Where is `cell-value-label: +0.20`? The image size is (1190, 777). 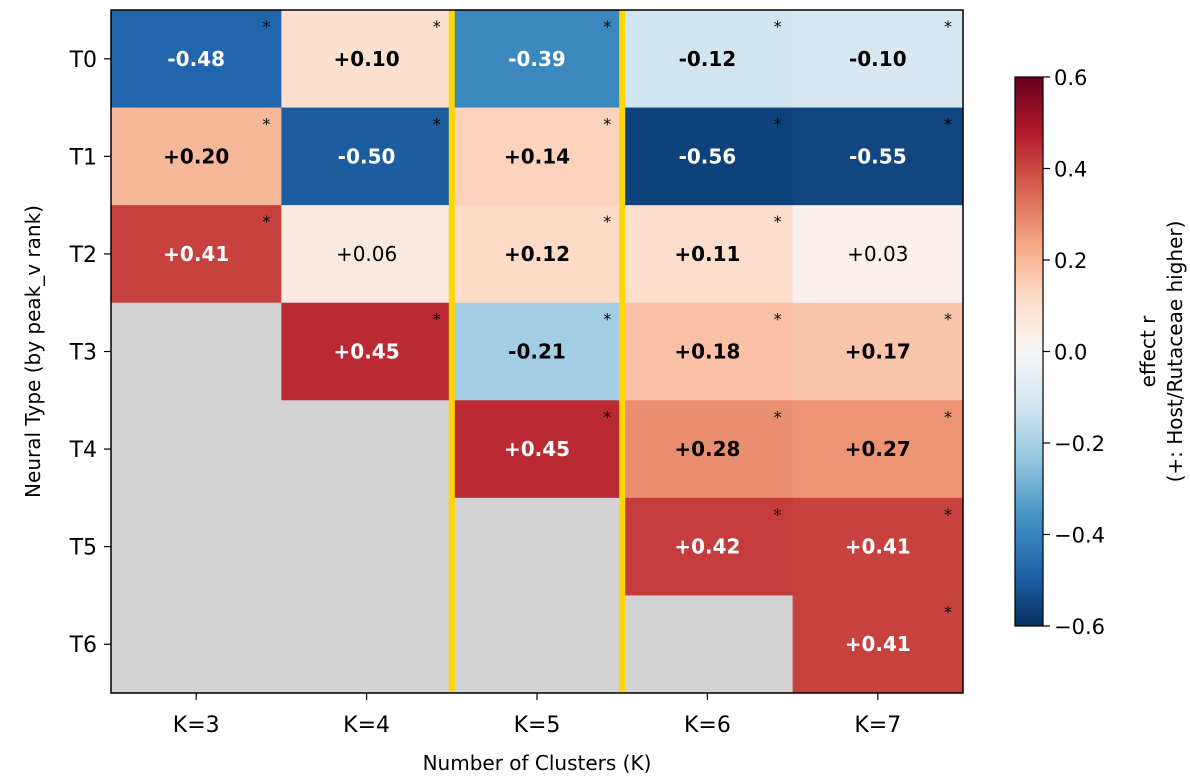 cell-value-label: +0.20 is located at coordinates (196, 156).